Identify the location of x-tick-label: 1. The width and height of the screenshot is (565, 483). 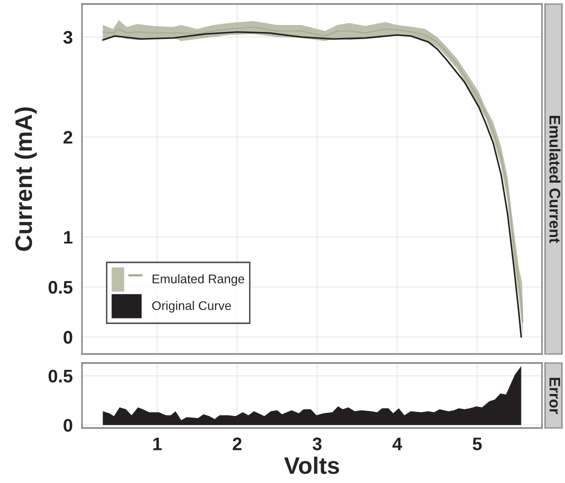
(157, 444).